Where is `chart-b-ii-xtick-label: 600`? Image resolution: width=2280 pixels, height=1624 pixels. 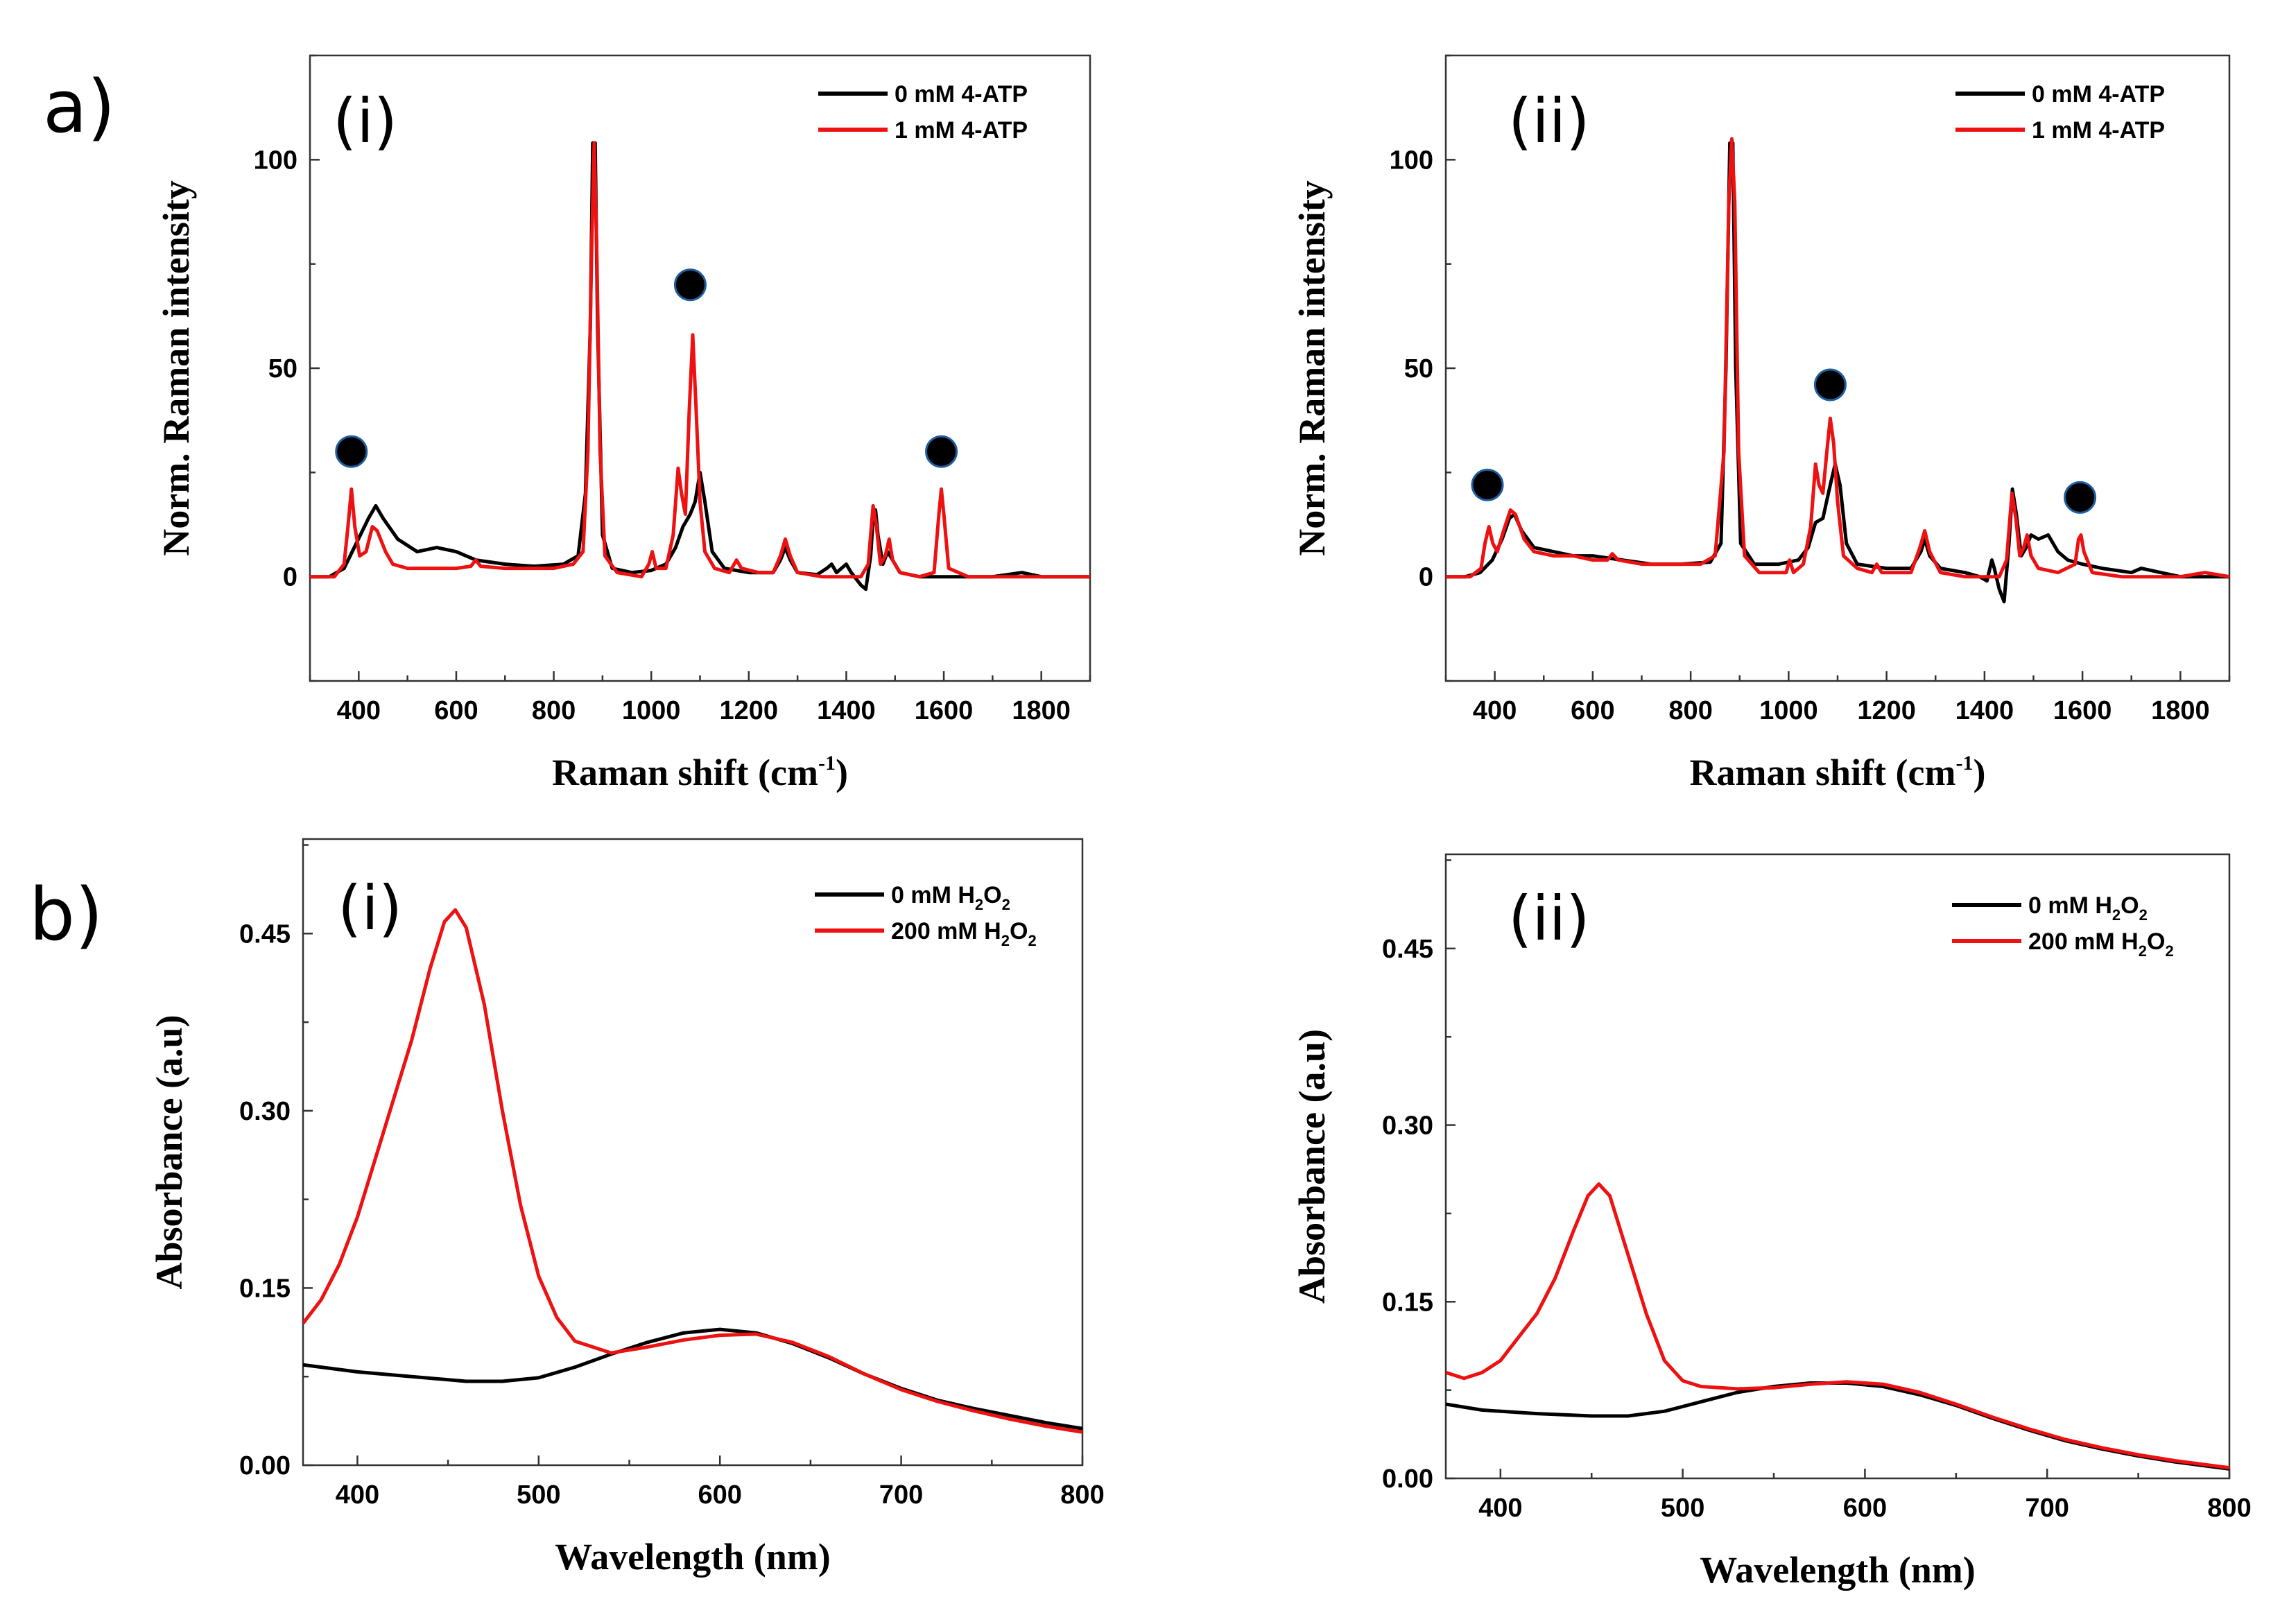
chart-b-ii-xtick-label: 600 is located at coordinates (1865, 1509).